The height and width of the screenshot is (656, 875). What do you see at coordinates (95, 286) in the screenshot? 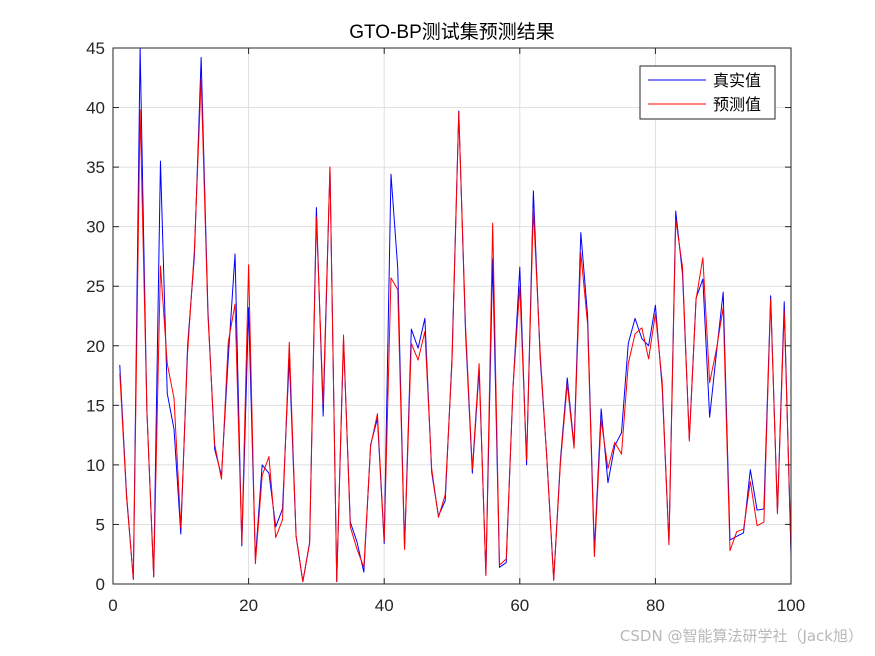
I see `y-tick-label: 25` at bounding box center [95, 286].